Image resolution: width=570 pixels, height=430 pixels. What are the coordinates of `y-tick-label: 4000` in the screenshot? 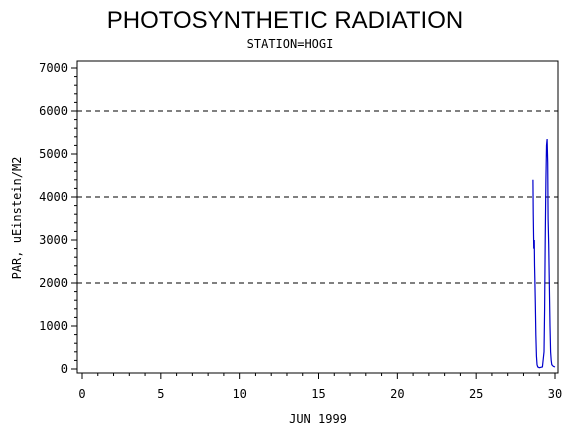 It's located at (53, 197).